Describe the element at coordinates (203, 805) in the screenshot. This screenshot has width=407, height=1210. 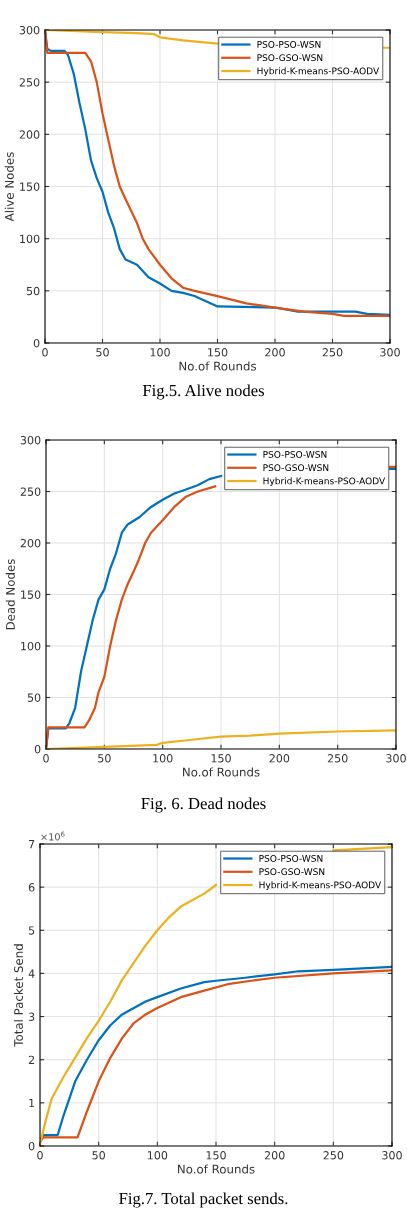
I see `text: Fig. 6. Dead nodes` at that location.